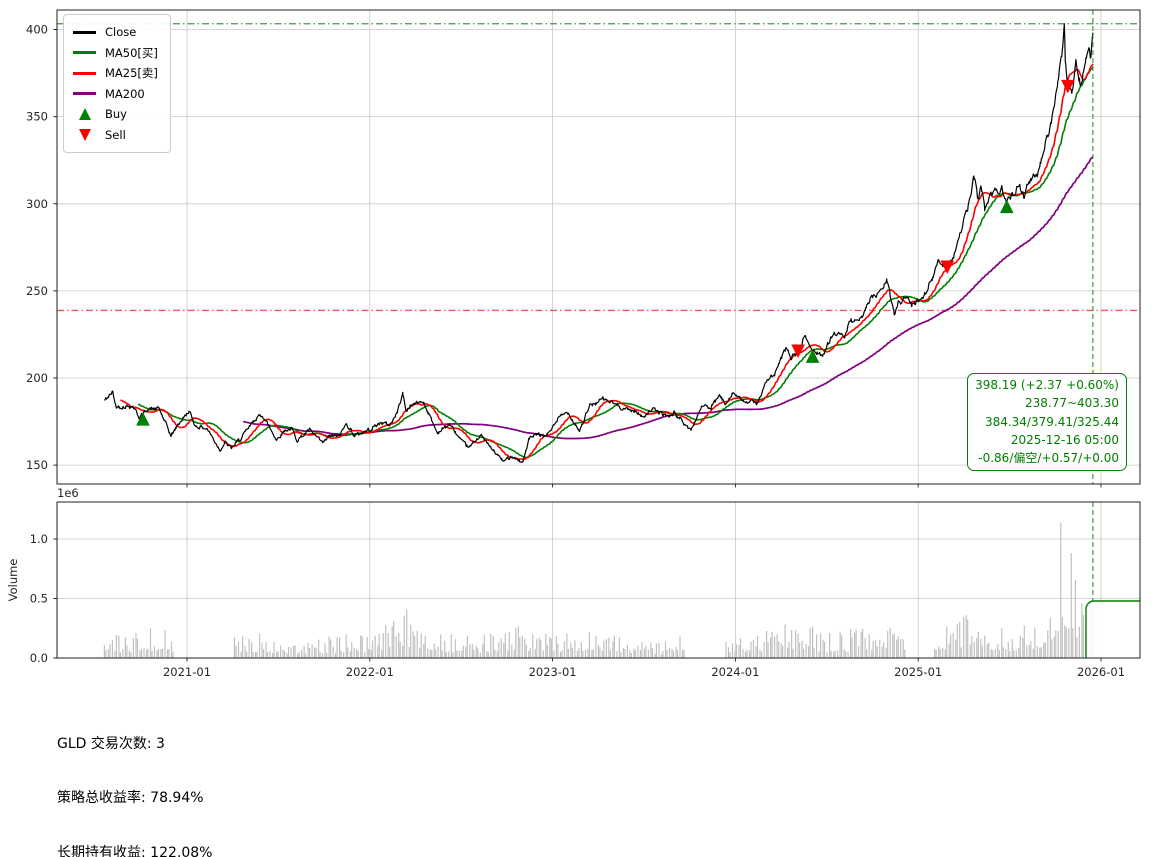  Describe the element at coordinates (37, 291) in the screenshot. I see `tick-label: 250` at that location.